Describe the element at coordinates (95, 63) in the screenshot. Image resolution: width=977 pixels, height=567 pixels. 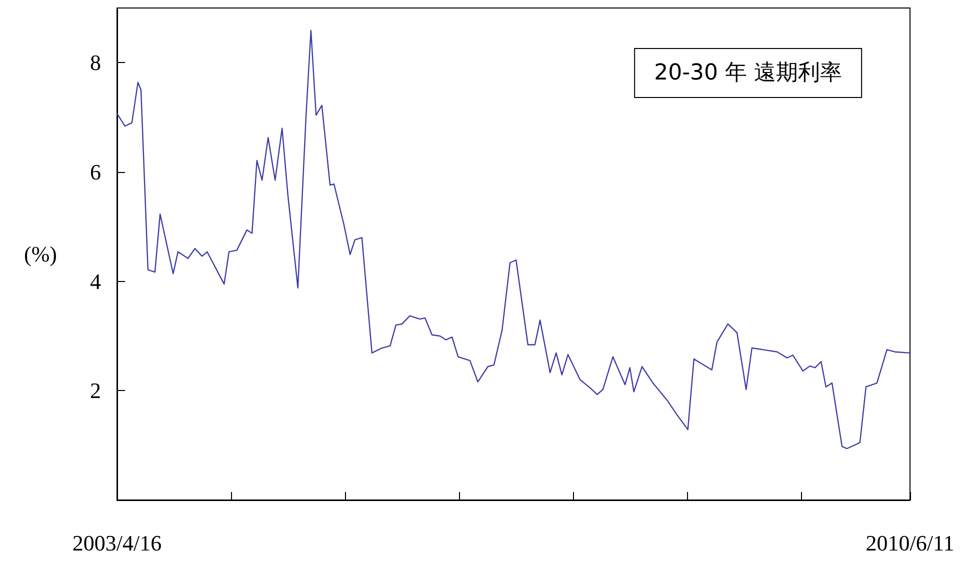
I see `y-tick-label: 8` at that location.